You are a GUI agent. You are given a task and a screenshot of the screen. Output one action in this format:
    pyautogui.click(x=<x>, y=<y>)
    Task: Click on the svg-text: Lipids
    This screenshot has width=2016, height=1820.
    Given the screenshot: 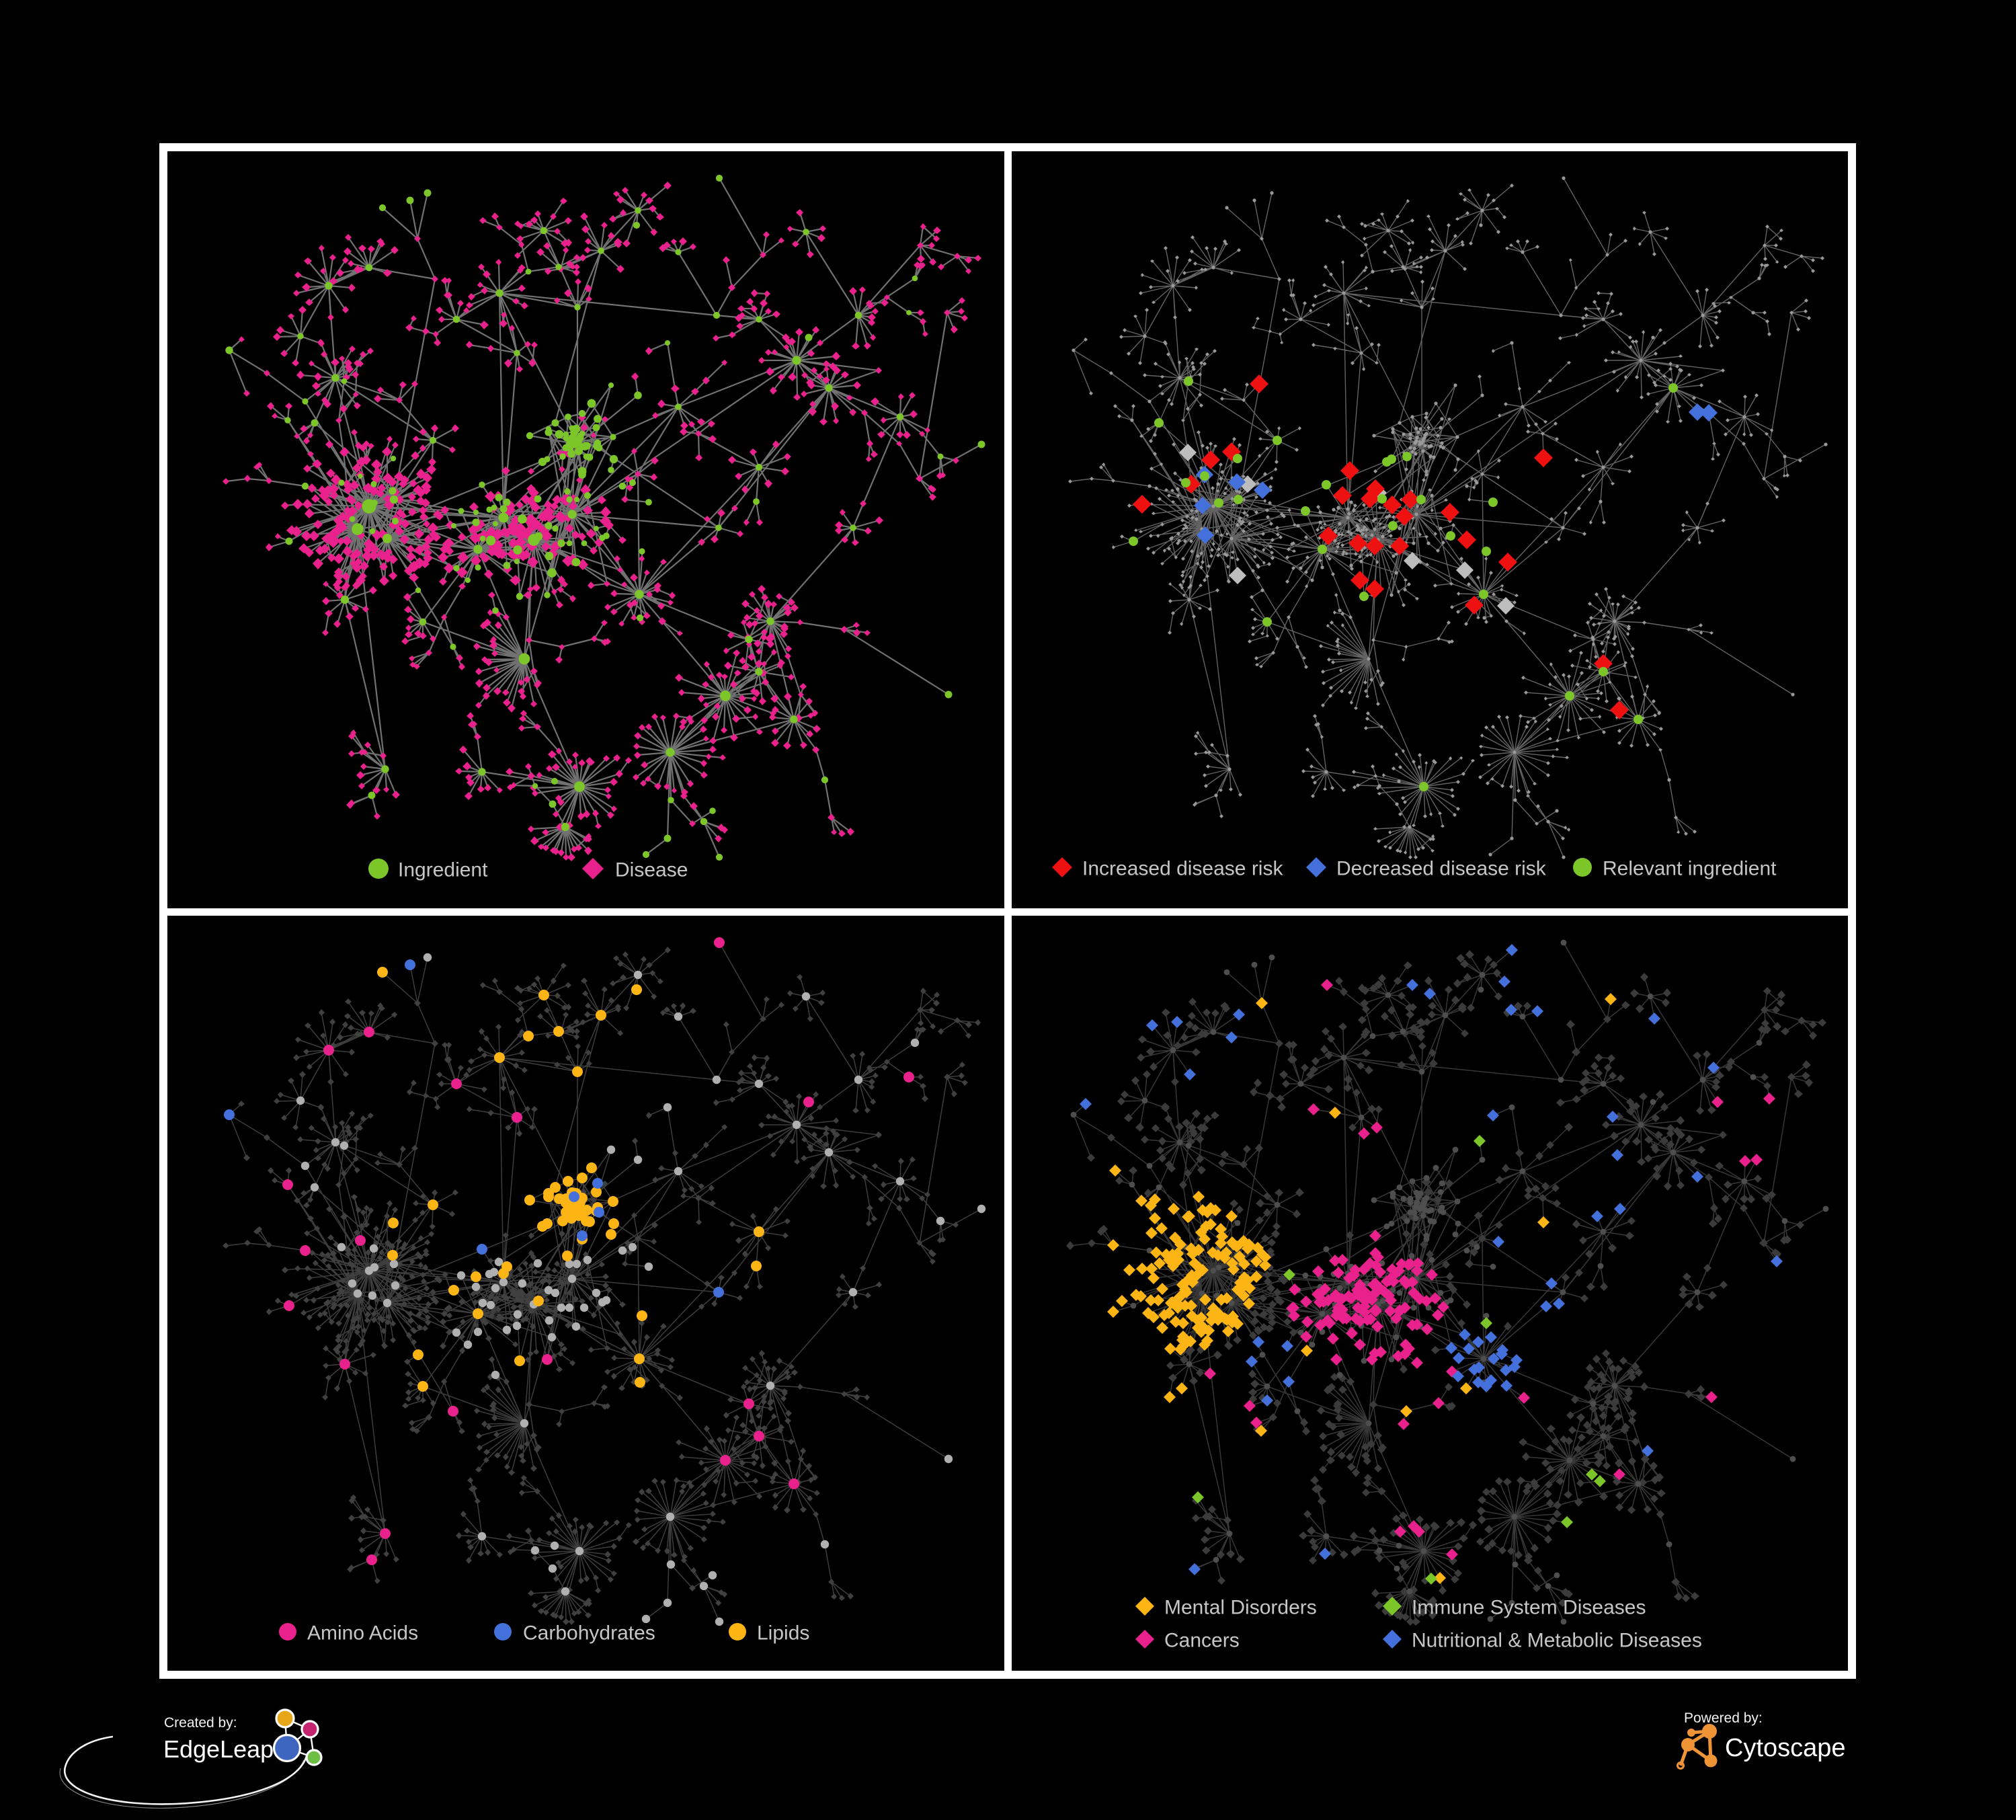 What is the action you would take?
    pyautogui.click(x=783, y=1633)
    